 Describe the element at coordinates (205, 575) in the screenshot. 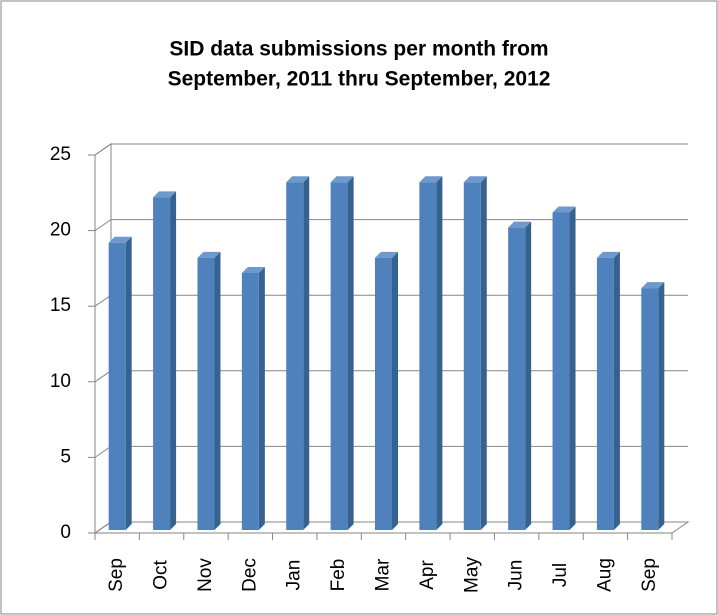

I see `x-tick-label: Nov` at that location.